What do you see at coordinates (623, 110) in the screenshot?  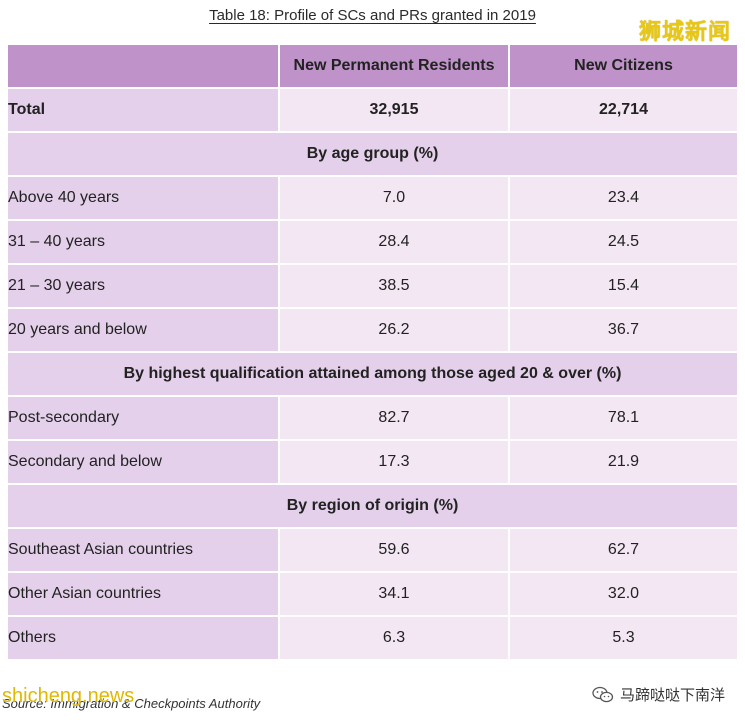 I see `total-sc-value: 22,714` at bounding box center [623, 110].